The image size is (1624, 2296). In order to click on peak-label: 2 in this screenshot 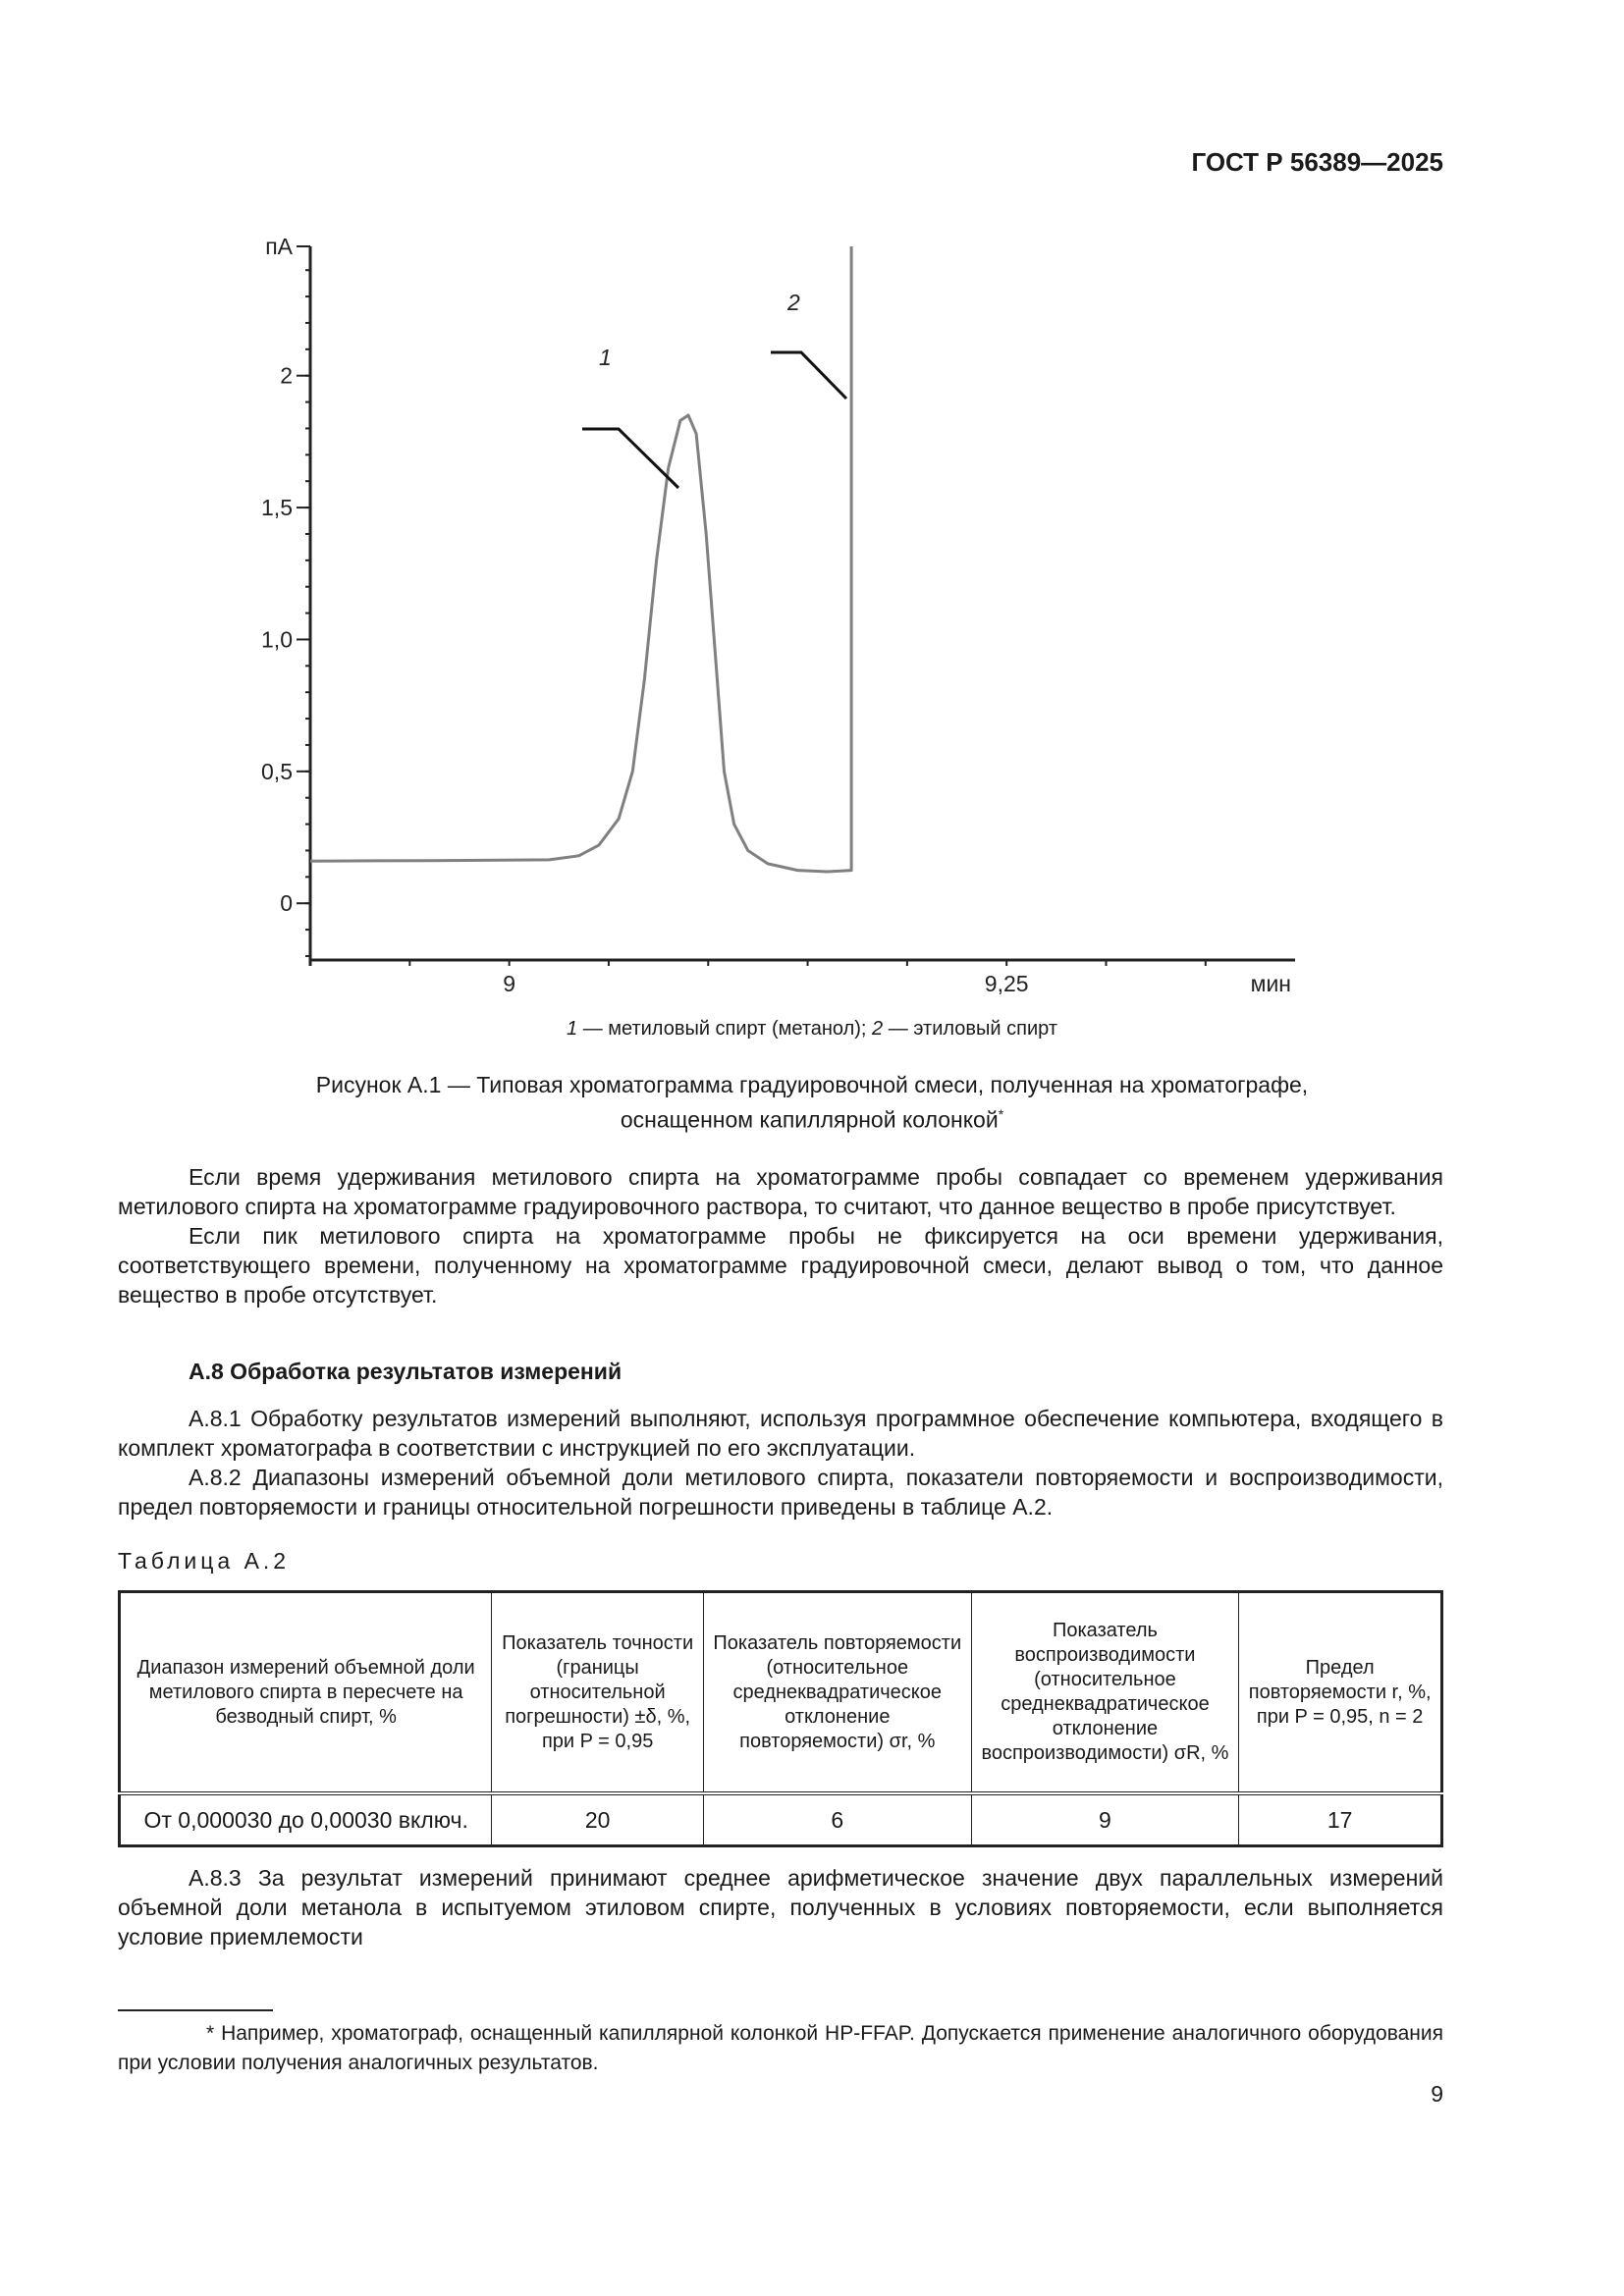, I will do `click(793, 302)`.